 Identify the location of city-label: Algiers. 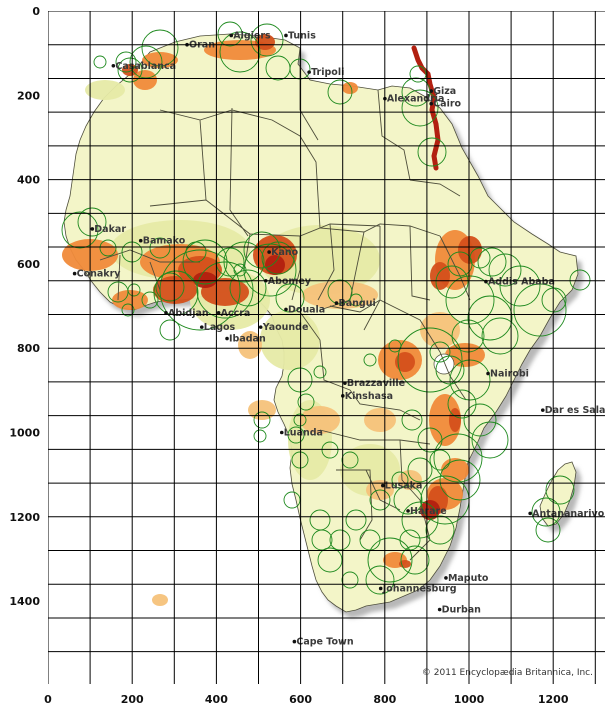
(252, 35).